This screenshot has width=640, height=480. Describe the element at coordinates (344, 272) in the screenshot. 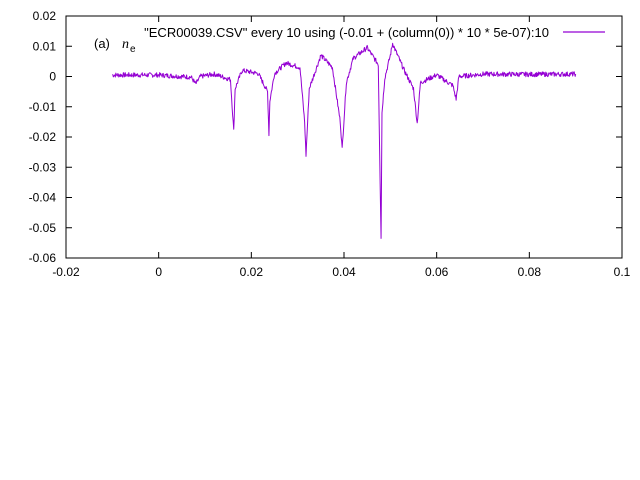

I see `x-tick-label: 0.04` at that location.